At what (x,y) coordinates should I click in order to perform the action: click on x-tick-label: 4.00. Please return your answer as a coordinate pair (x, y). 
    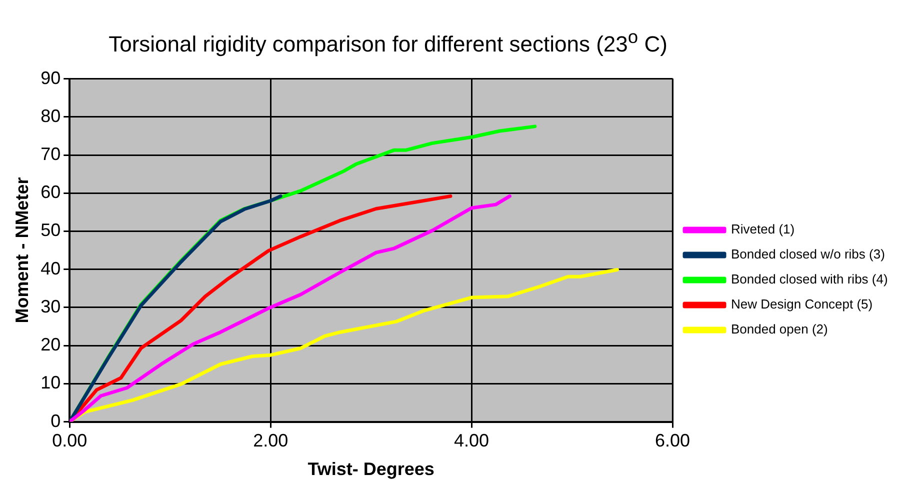
    Looking at the image, I should click on (472, 440).